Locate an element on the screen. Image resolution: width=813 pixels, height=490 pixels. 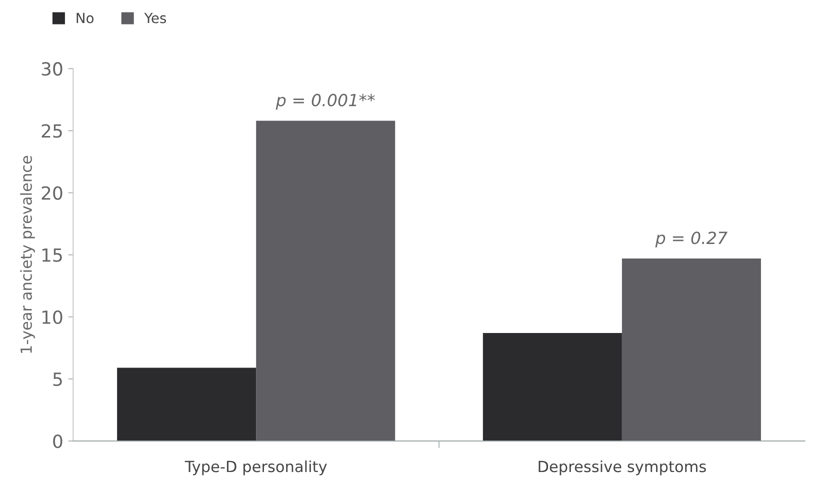
y-axis-title: 1-year anciety prevalence is located at coordinates (27, 254).